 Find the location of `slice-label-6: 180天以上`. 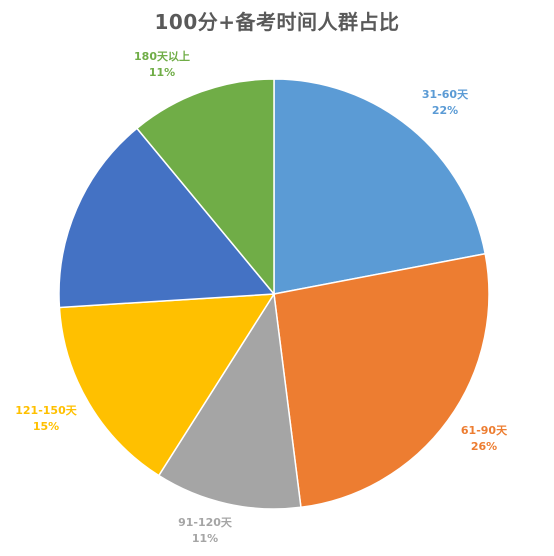

slice-label-6: 180天以上 is located at coordinates (162, 56).